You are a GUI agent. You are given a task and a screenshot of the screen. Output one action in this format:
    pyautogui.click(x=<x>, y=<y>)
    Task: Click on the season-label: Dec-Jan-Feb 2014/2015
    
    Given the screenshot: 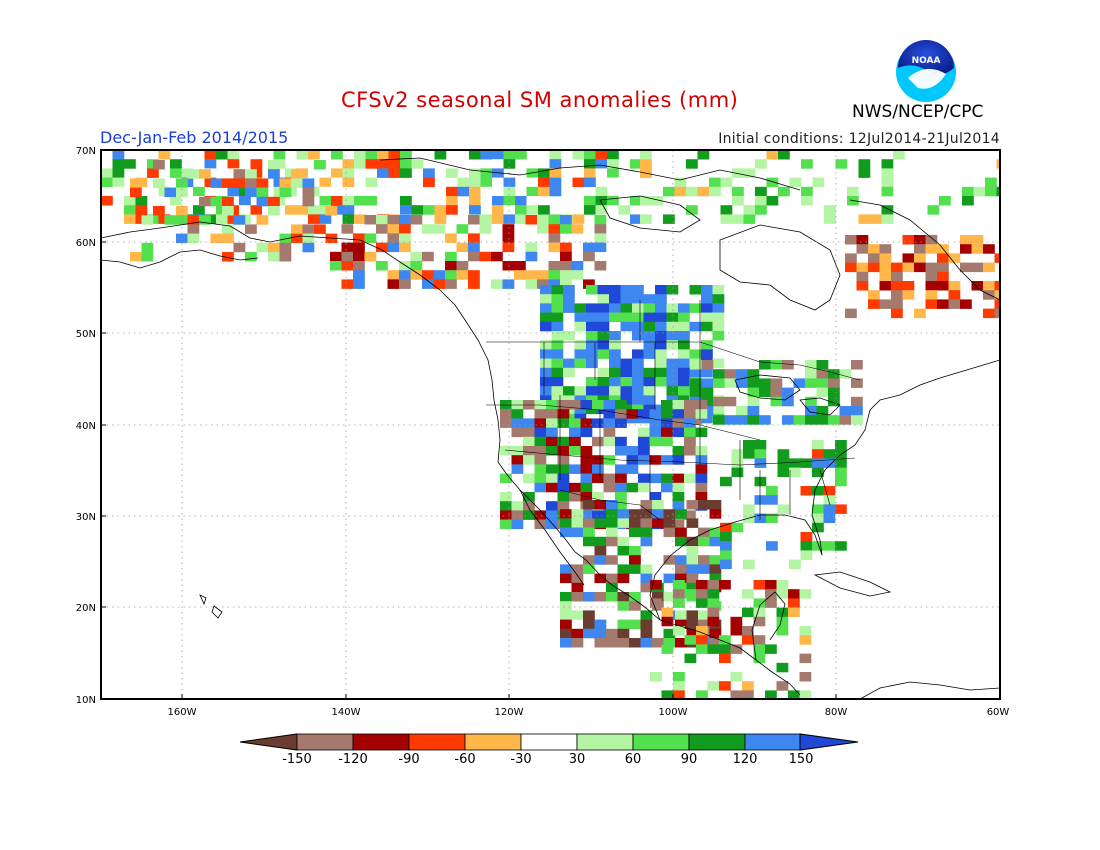 What is the action you would take?
    pyautogui.click(x=194, y=137)
    